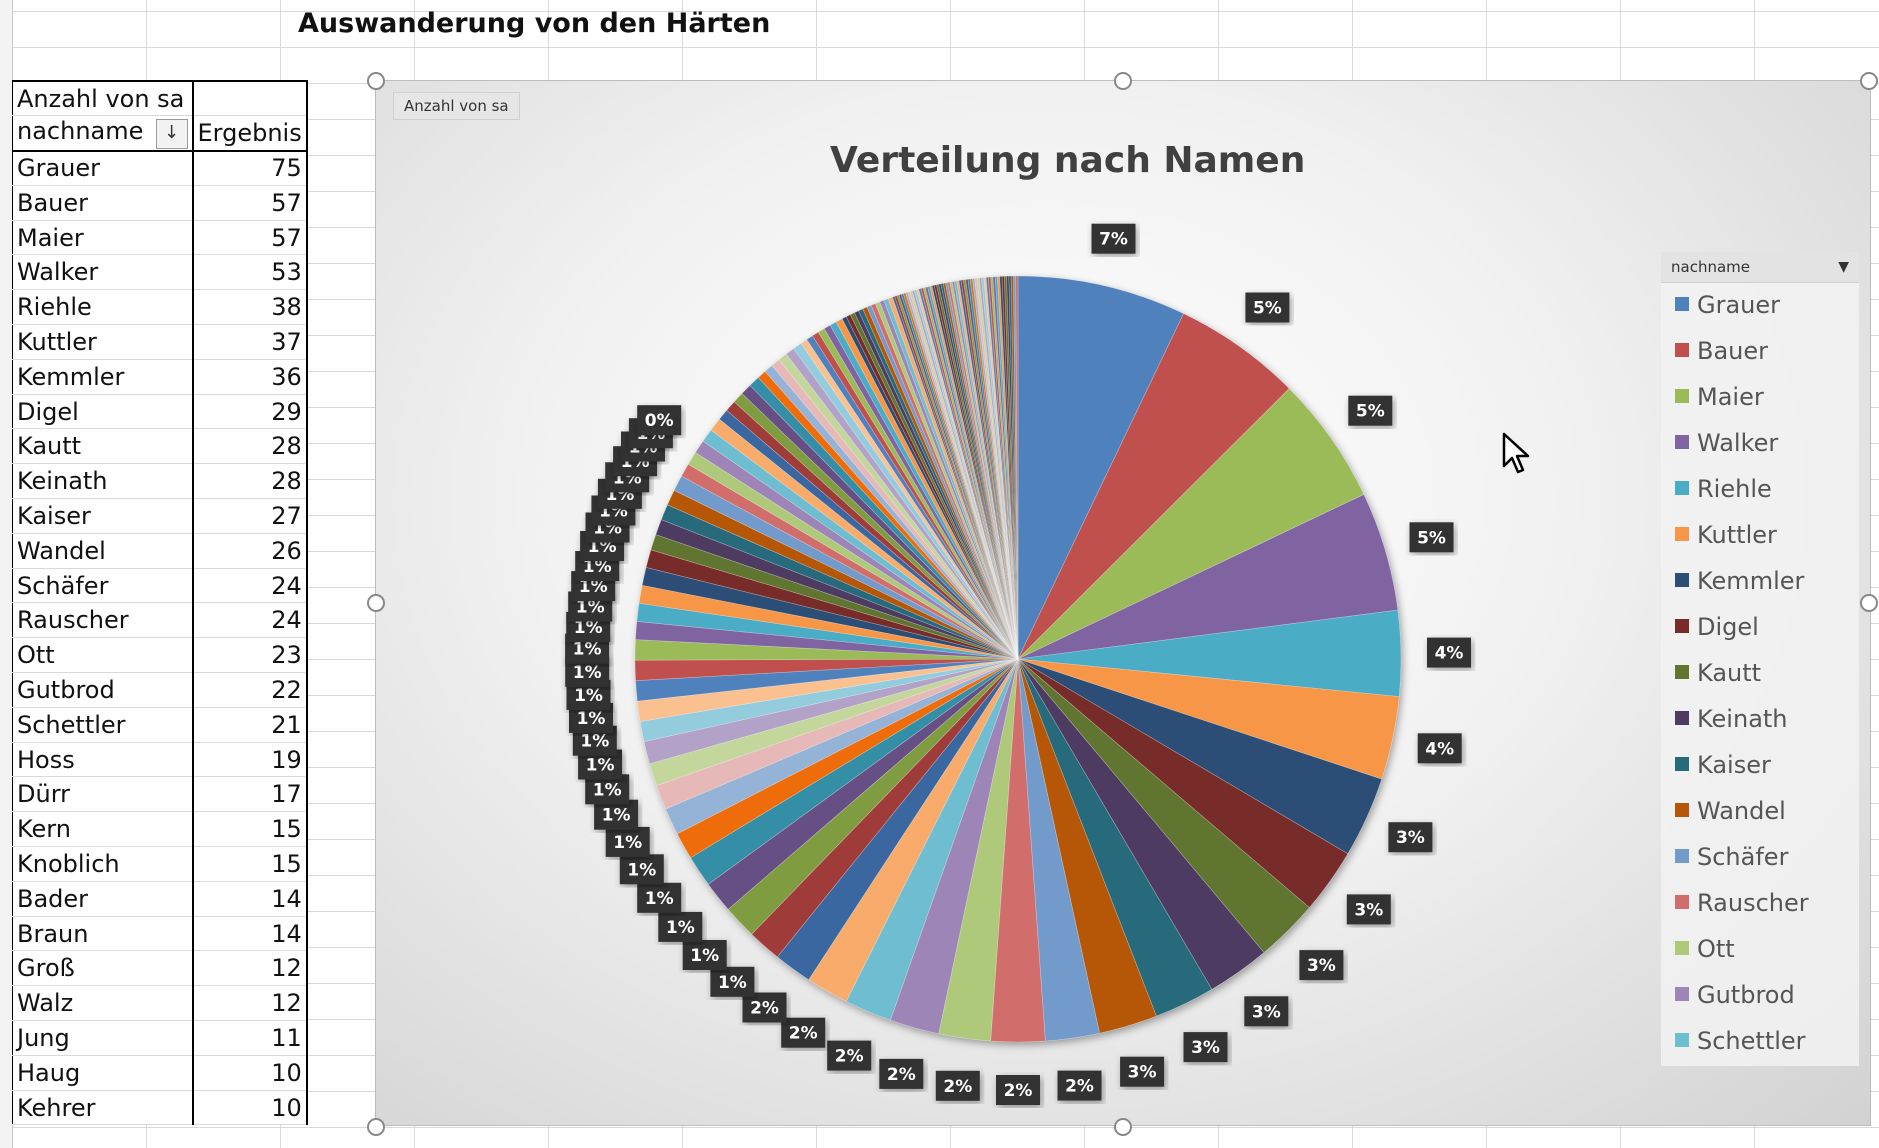 This screenshot has width=1879, height=1148. I want to click on legend-item: Walker, so click(1726, 443).